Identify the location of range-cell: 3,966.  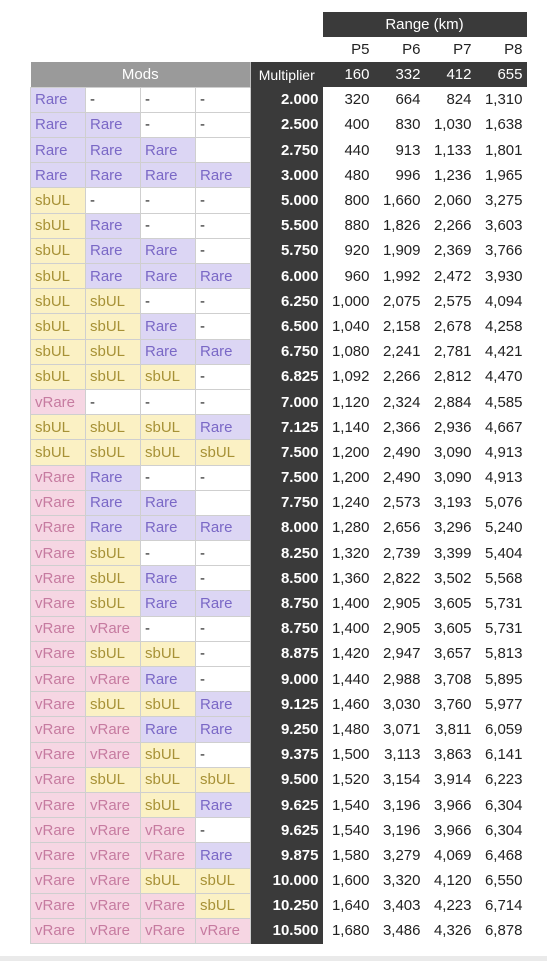
(452, 805).